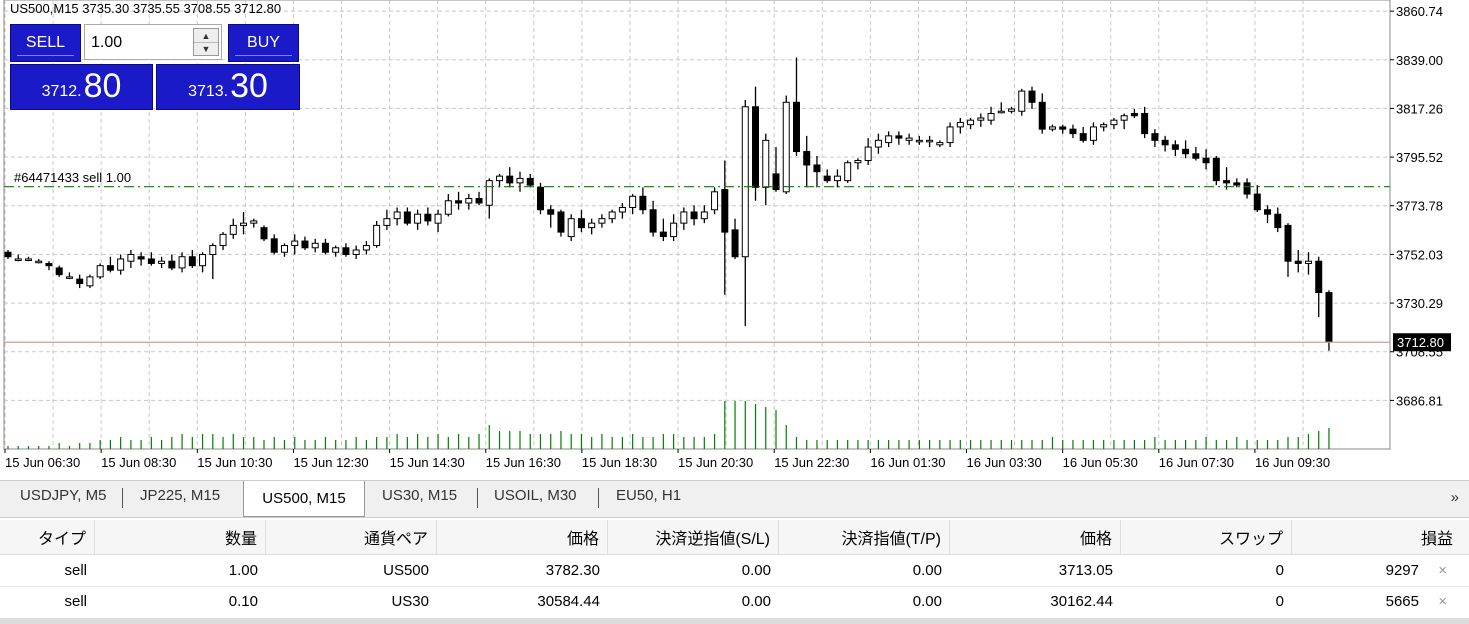  Describe the element at coordinates (138, 462) in the screenshot. I see `time-axis-label: 15 Jun 08:30` at that location.